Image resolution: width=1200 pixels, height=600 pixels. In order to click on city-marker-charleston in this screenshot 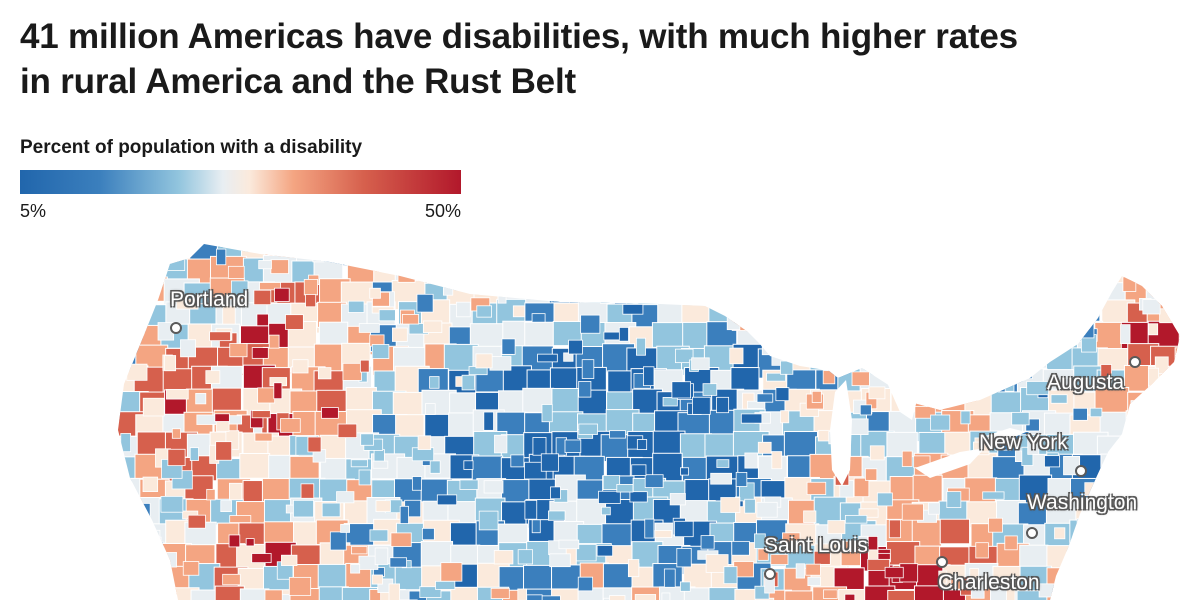, I will do `click(942, 562)`.